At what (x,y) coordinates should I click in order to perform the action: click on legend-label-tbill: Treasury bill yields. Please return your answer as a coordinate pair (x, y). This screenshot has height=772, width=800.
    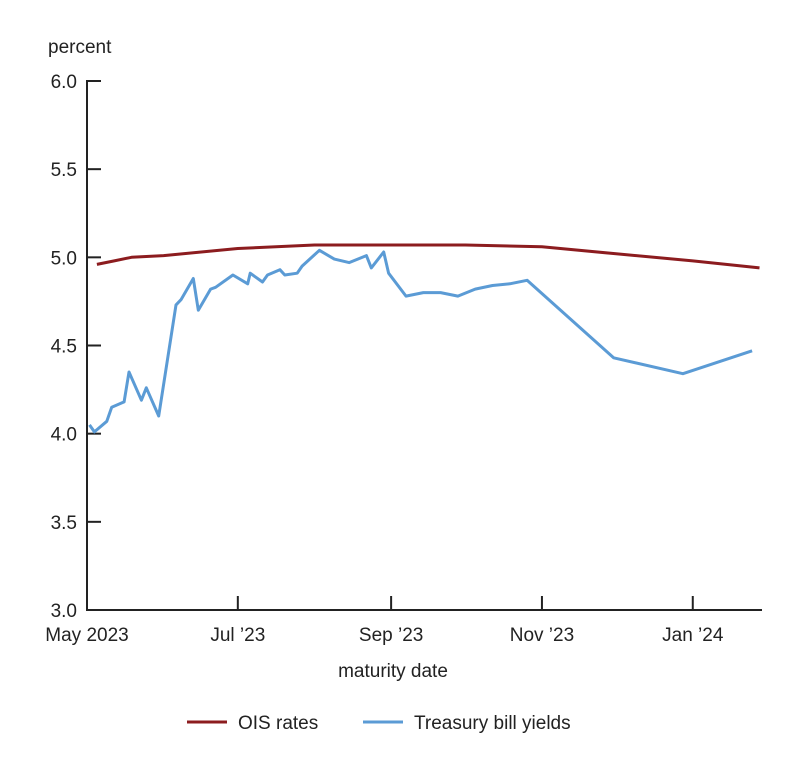
    Looking at the image, I should click on (492, 723).